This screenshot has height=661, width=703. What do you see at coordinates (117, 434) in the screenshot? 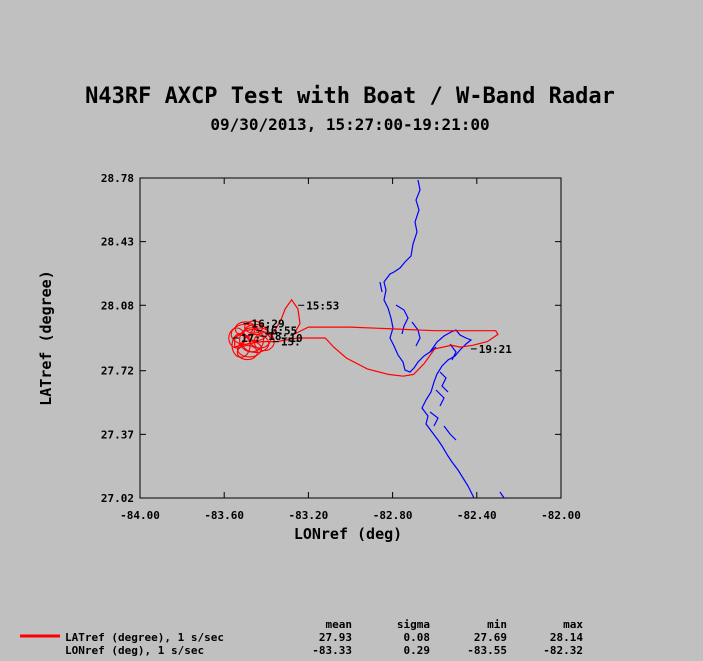
I see `y-tick-label: 27.37` at bounding box center [117, 434].